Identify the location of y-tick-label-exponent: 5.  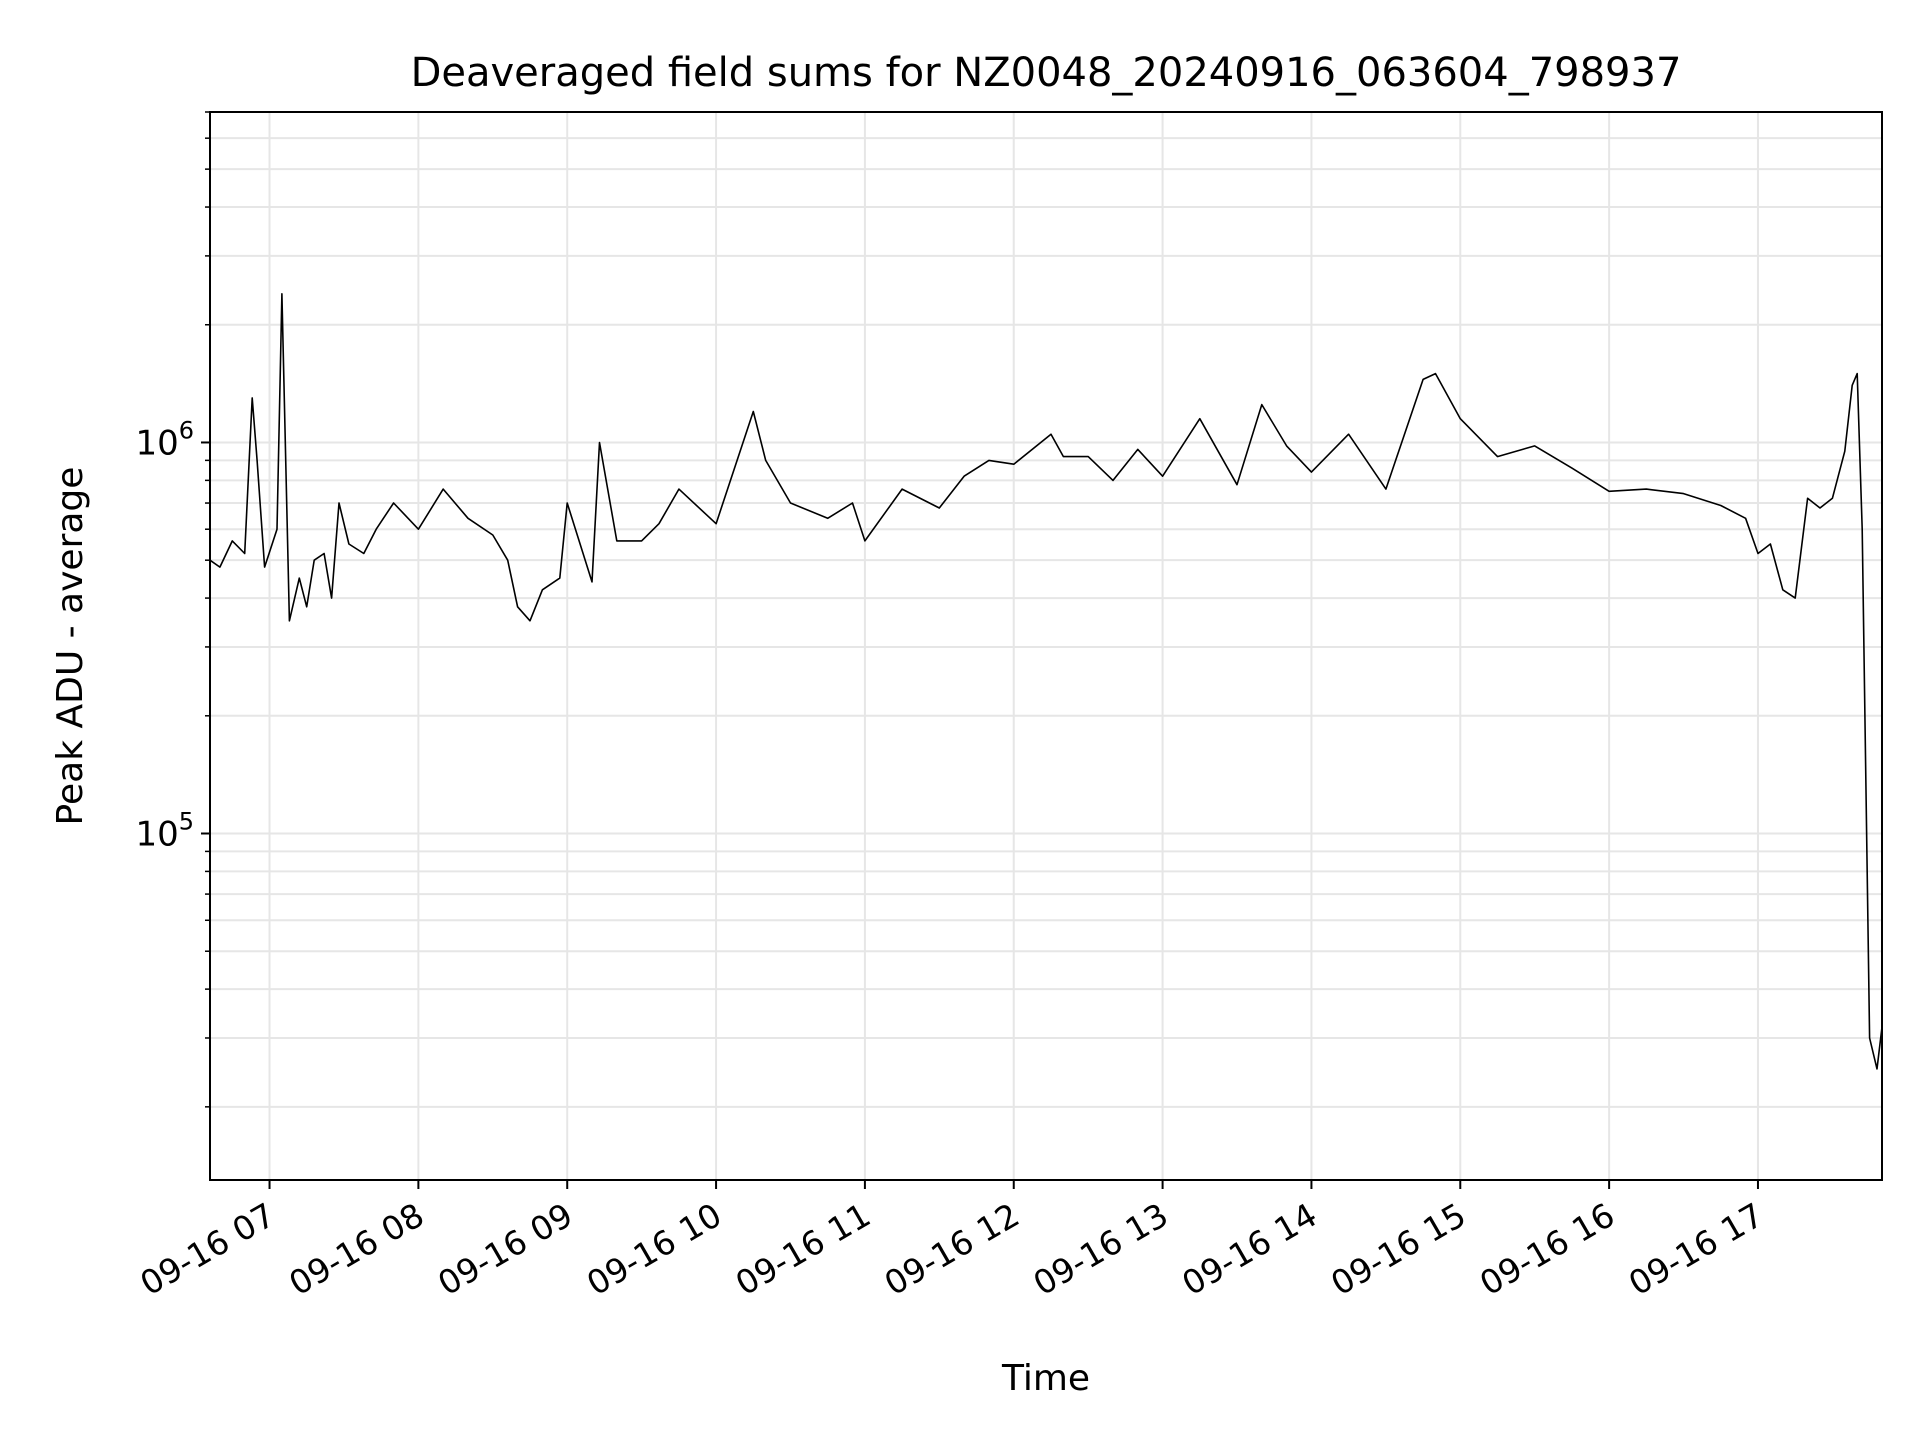
(186, 822).